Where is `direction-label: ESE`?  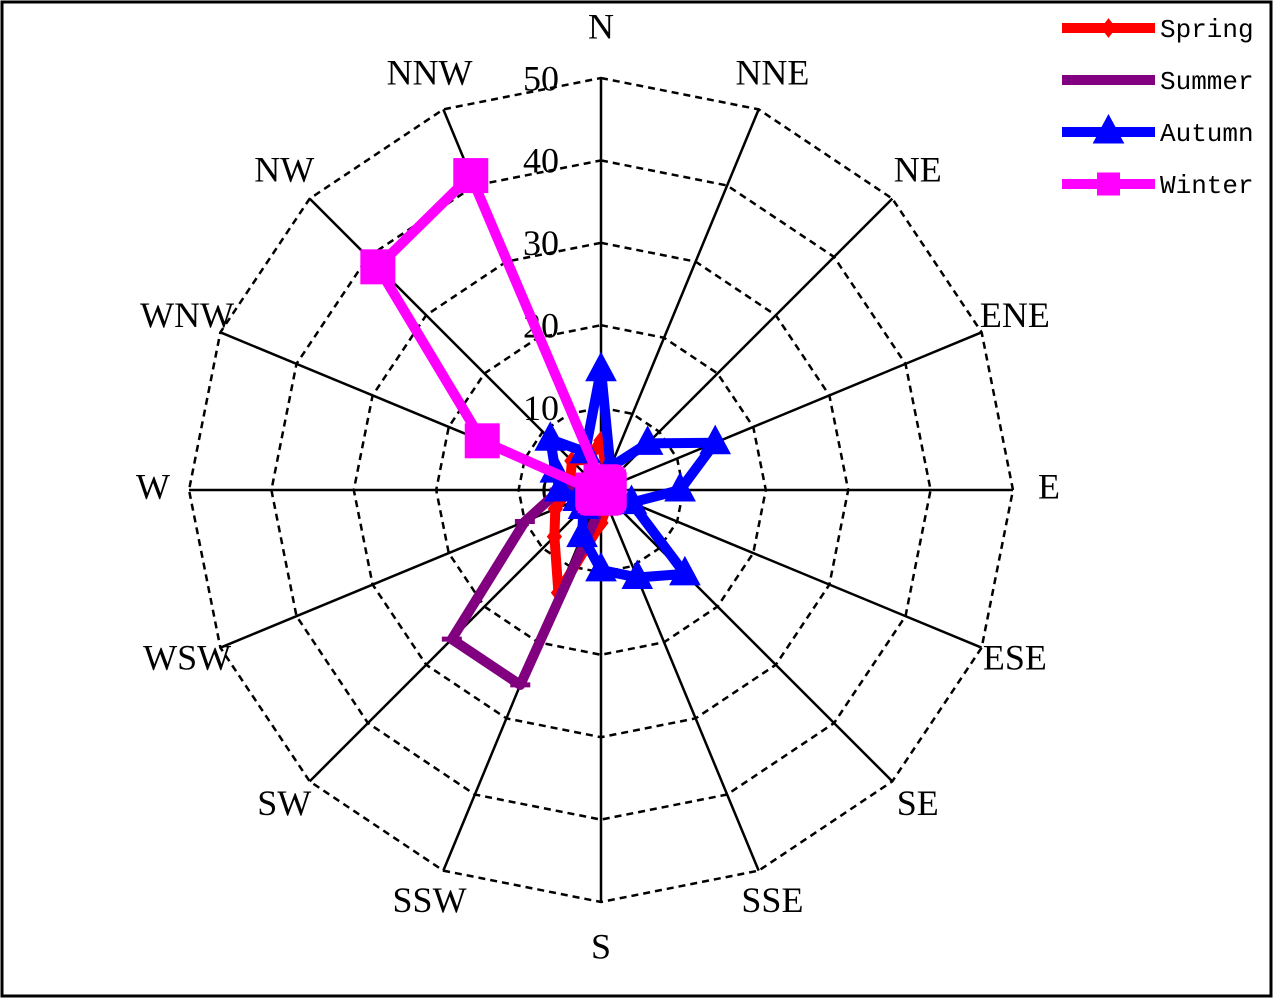 direction-label: ESE is located at coordinates (1015, 658).